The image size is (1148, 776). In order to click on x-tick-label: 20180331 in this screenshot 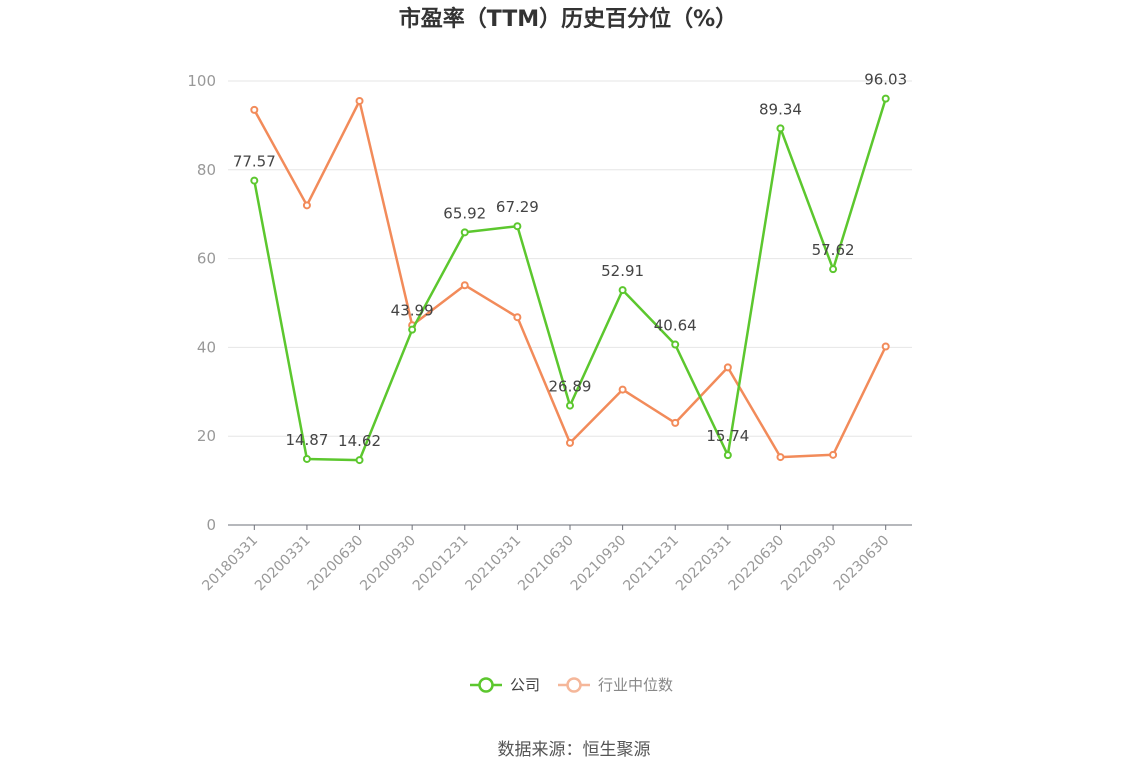, I will do `click(230, 564)`.